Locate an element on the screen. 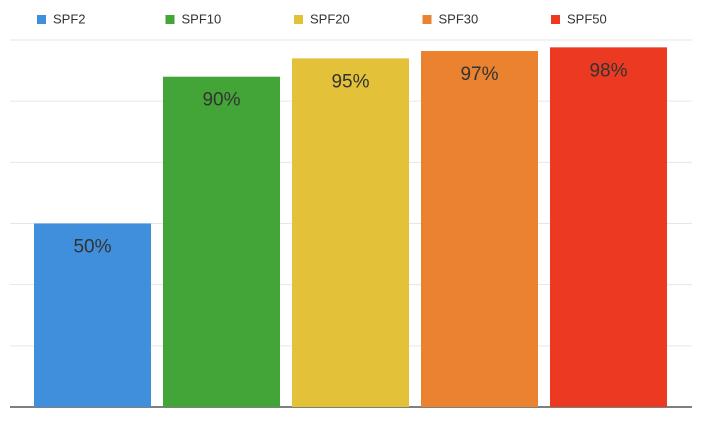 This screenshot has height=422, width=702. legend-label: SPF20 is located at coordinates (330, 18).